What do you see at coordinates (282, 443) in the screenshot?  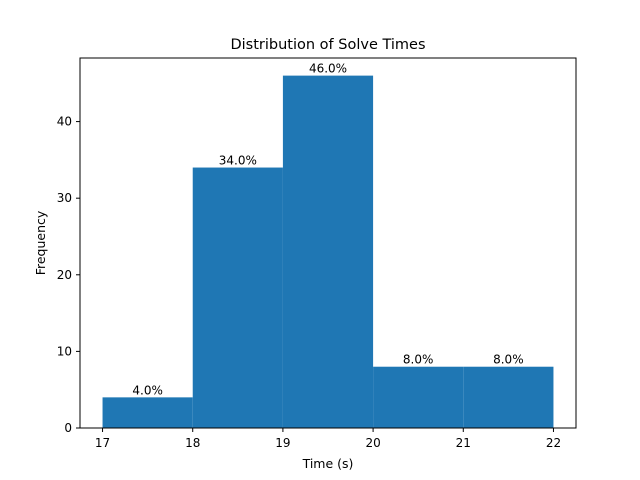 I see `x-tick-label-2: 19` at bounding box center [282, 443].